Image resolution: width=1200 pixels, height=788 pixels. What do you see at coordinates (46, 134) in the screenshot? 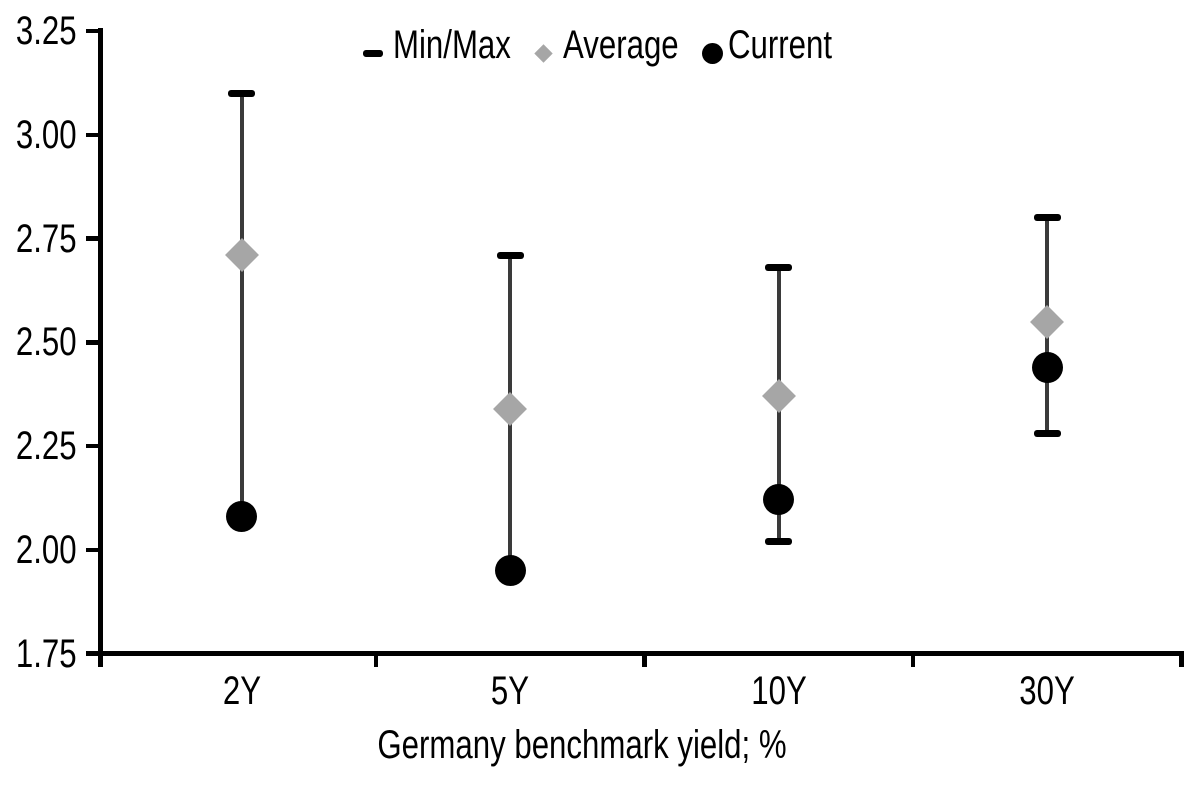
I see `y-tick-label: 3.00` at bounding box center [46, 134].